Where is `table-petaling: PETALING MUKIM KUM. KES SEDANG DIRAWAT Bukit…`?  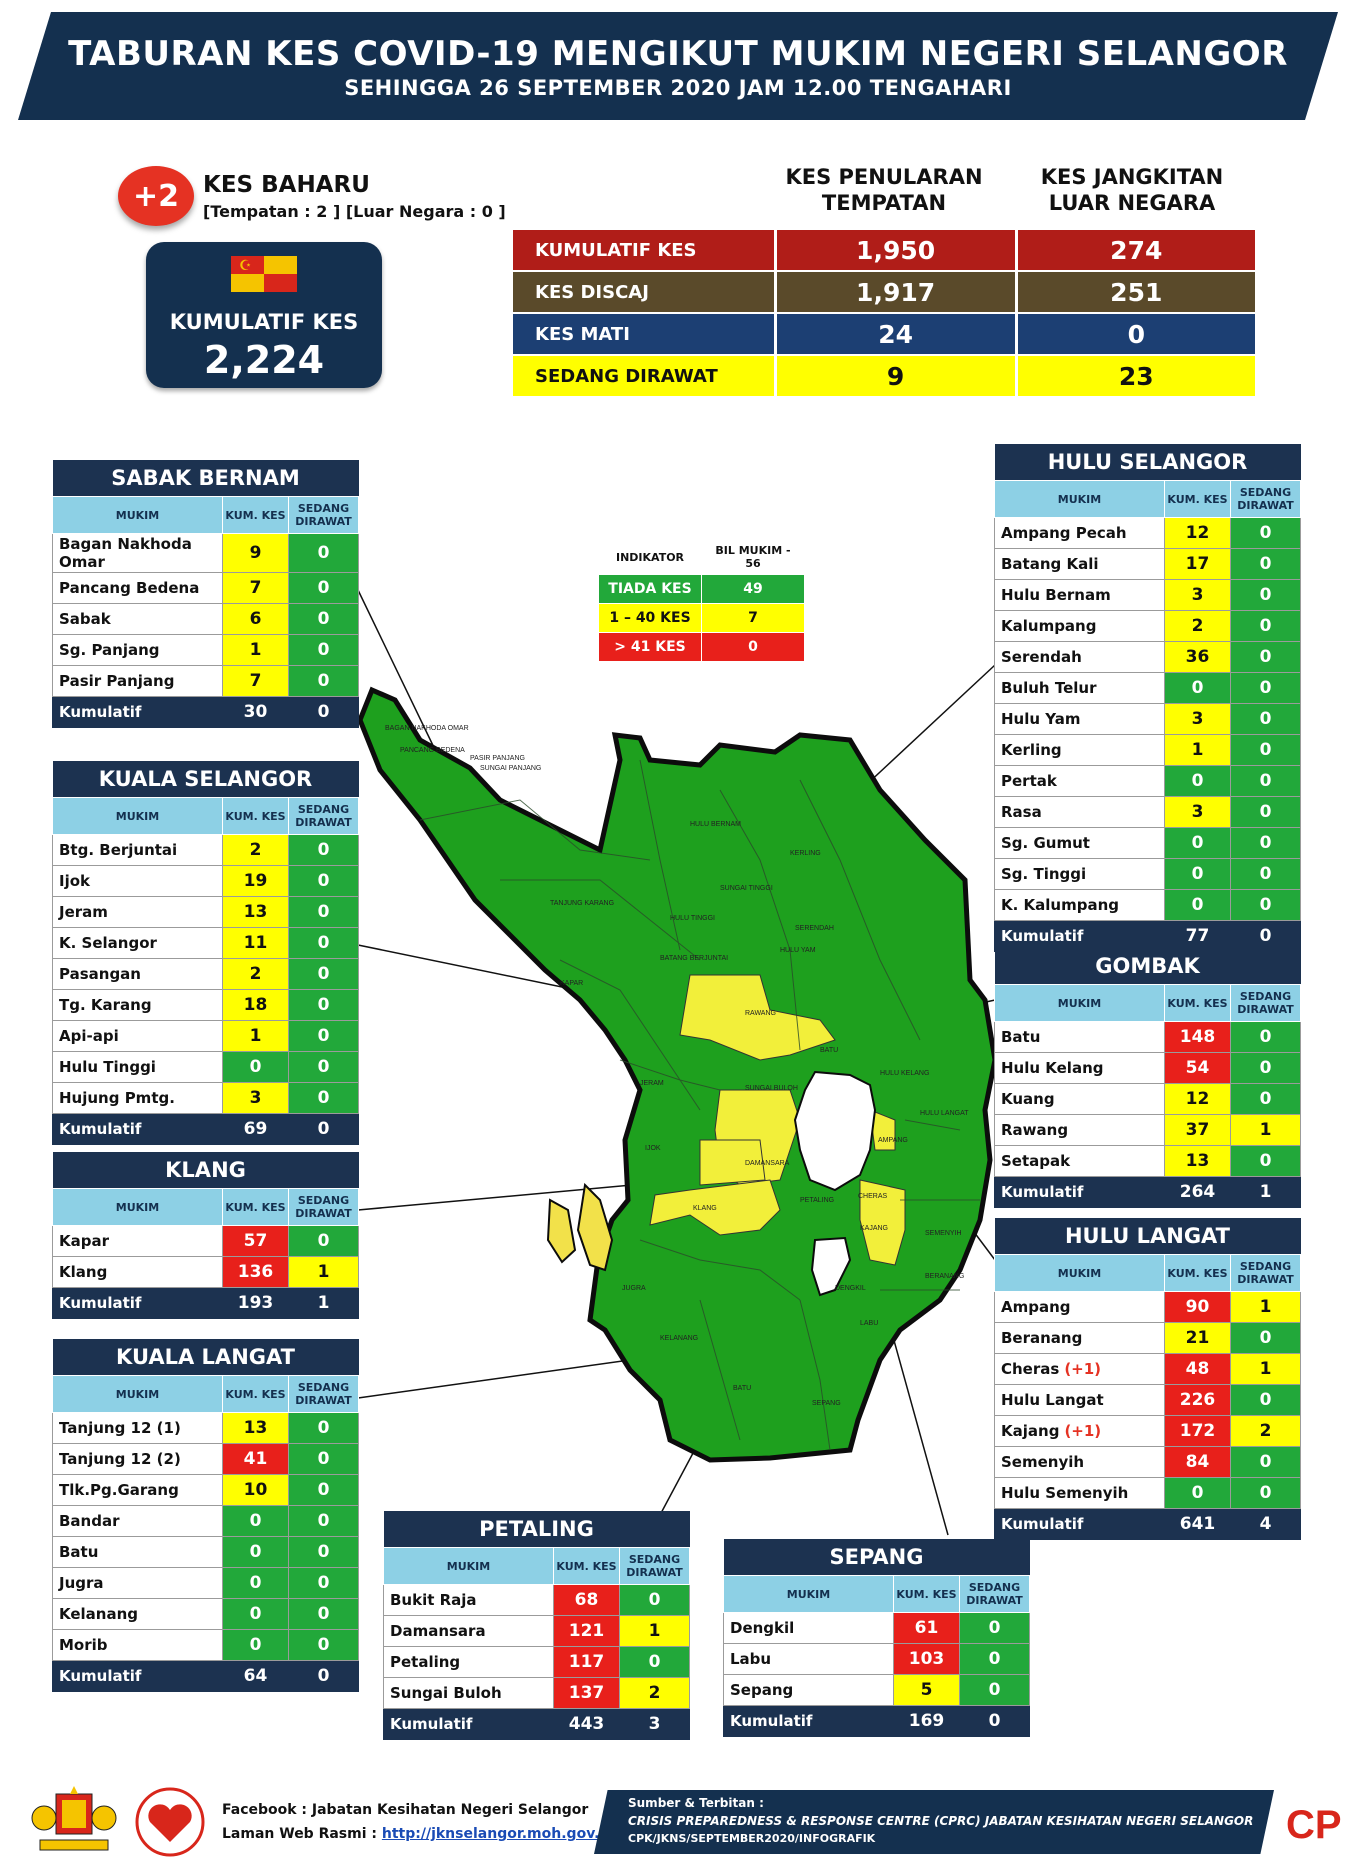
table-petaling: PETALING MUKIM KUM. KES SEDANG DIRAWAT Bukit… is located at coordinates (537, 1625).